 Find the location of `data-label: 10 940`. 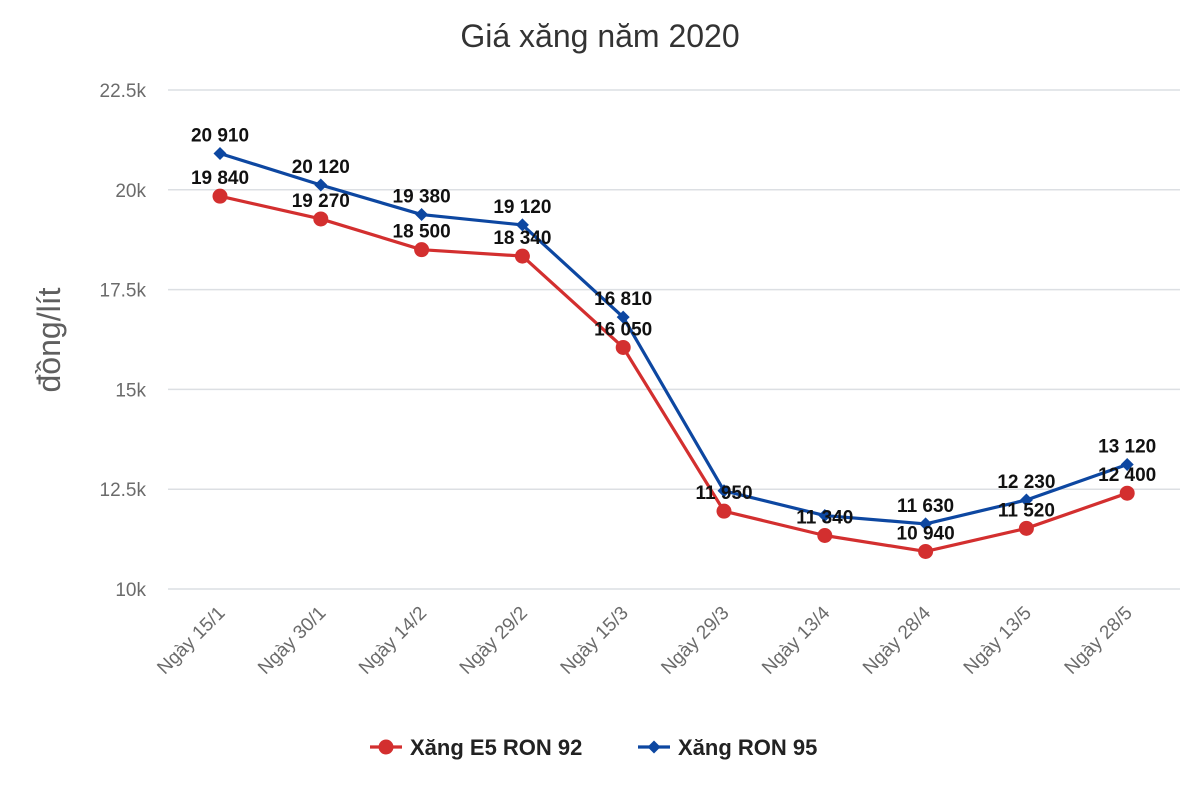

data-label: 10 940 is located at coordinates (926, 533).